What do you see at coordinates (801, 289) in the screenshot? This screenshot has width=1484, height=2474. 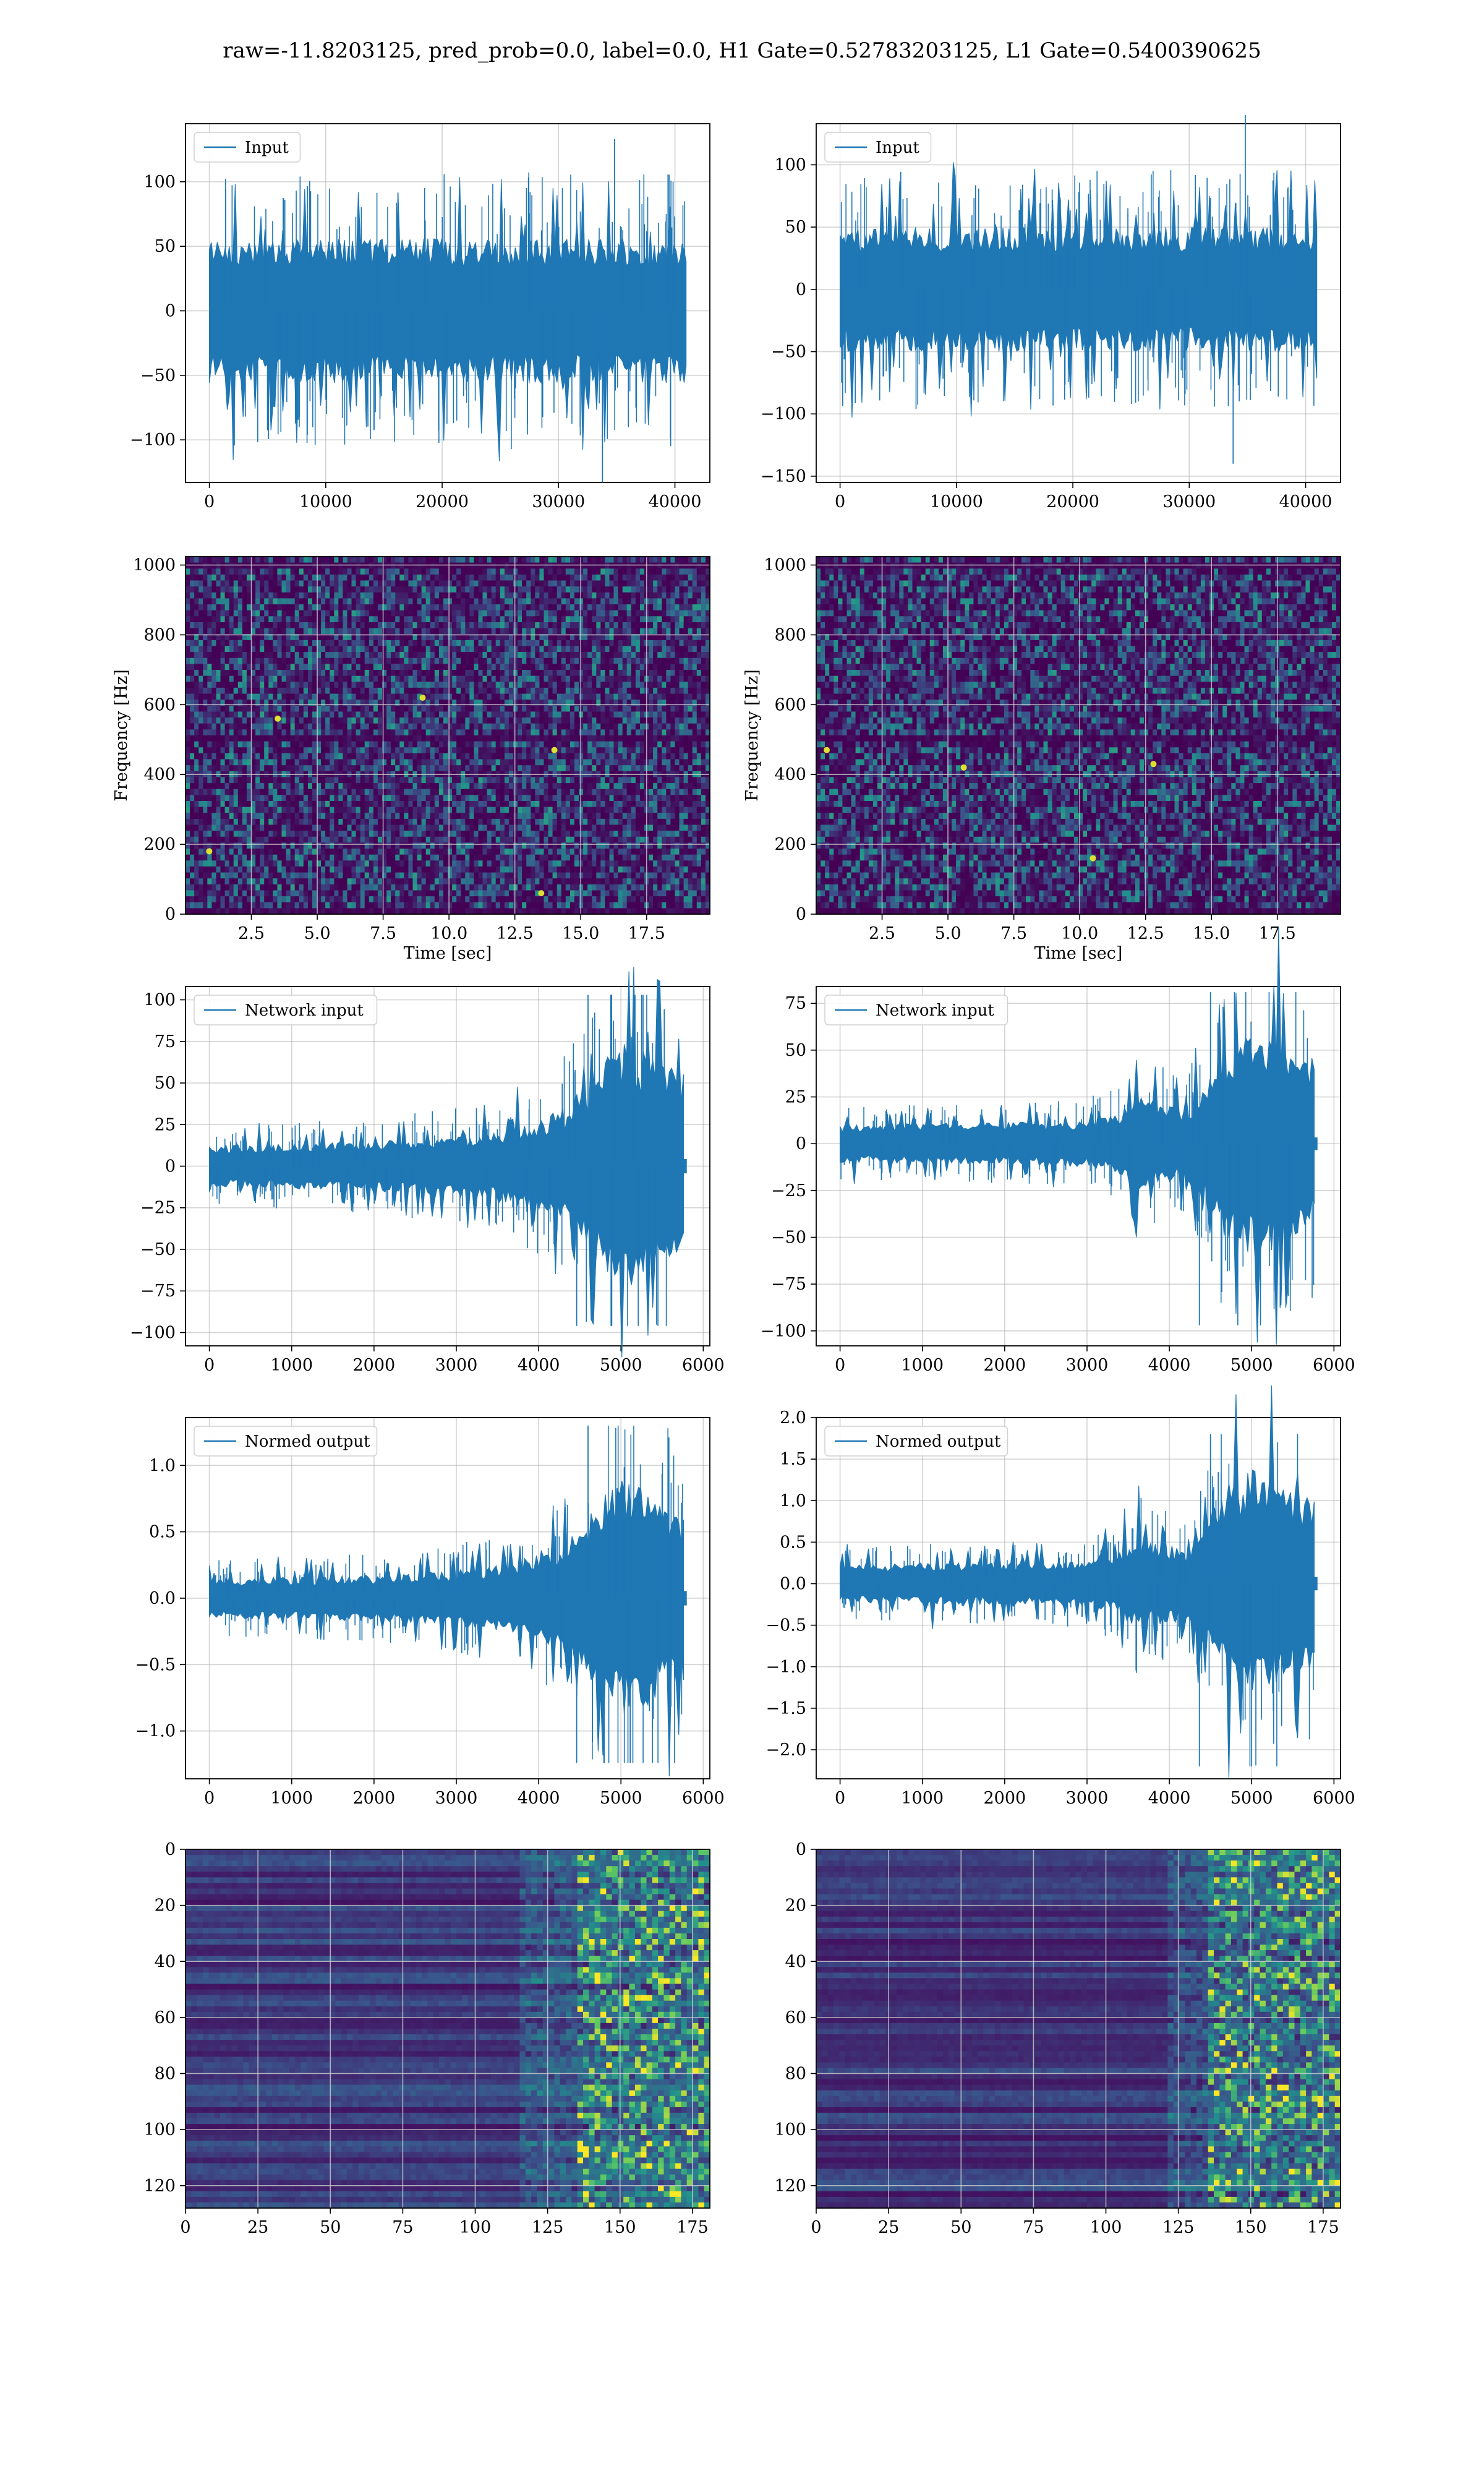 I see `y-tick-label: 0` at bounding box center [801, 289].